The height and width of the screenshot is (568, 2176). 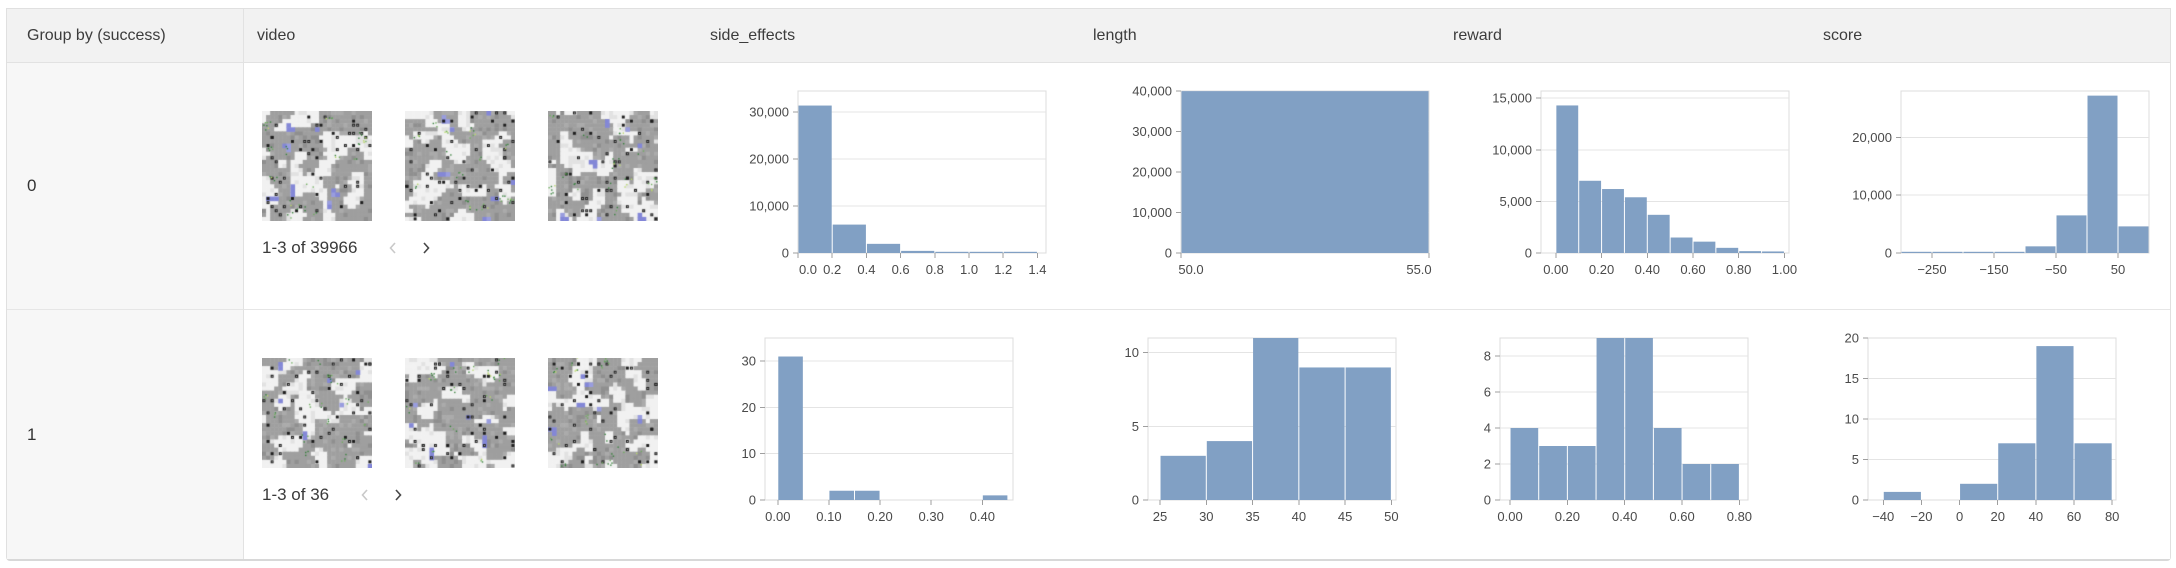 I want to click on svg-text: 0.30, so click(x=931, y=516).